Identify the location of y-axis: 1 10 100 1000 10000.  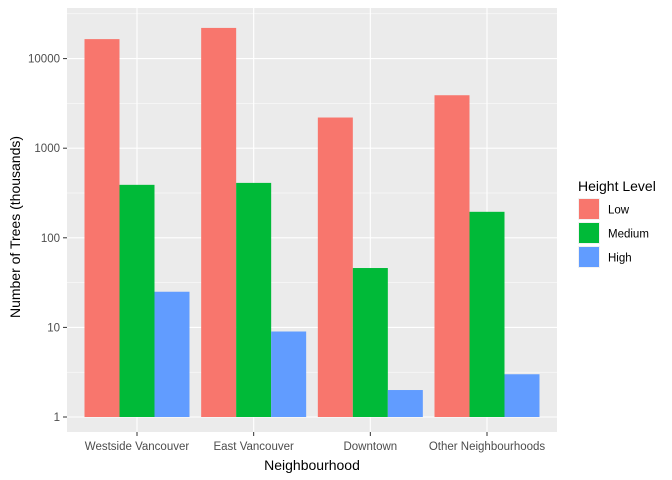
(47, 239).